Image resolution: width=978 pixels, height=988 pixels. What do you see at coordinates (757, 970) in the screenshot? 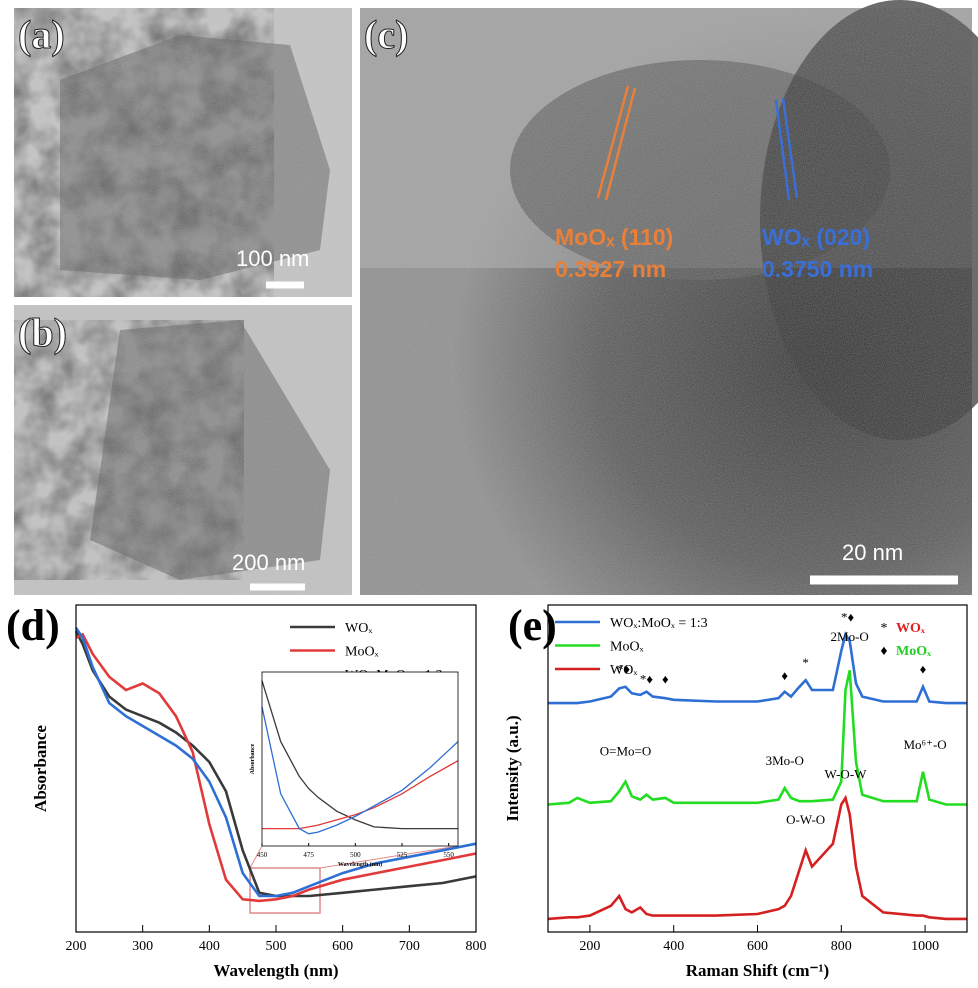
I see `x-axis-label: Raman Shift (cm⁻¹)` at bounding box center [757, 970].